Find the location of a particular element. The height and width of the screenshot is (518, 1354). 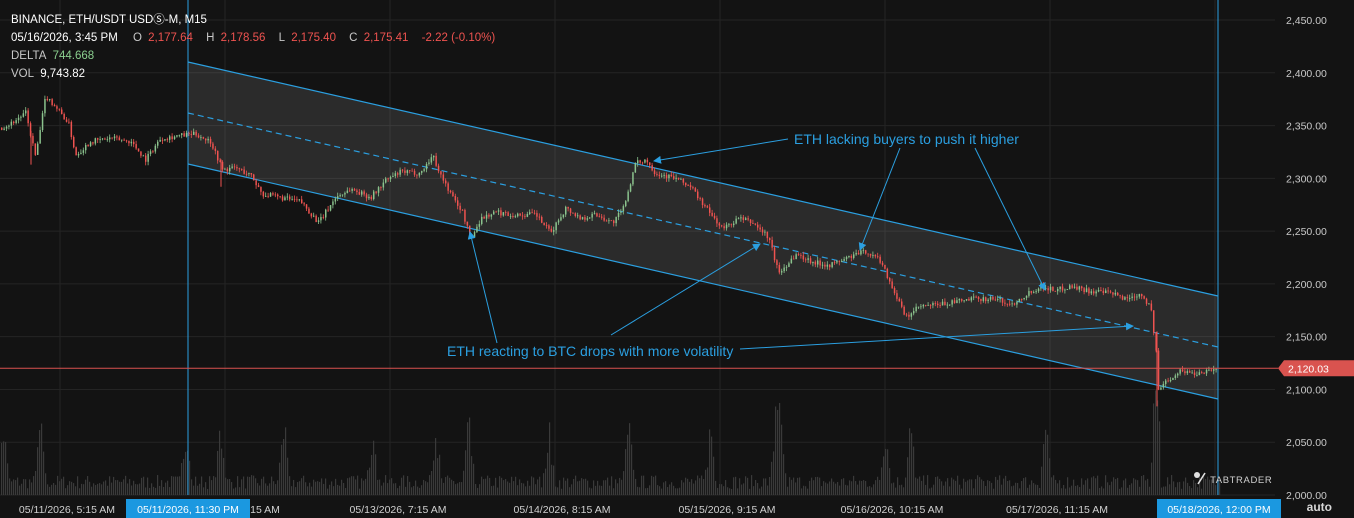

high-label: H is located at coordinates (210, 38).